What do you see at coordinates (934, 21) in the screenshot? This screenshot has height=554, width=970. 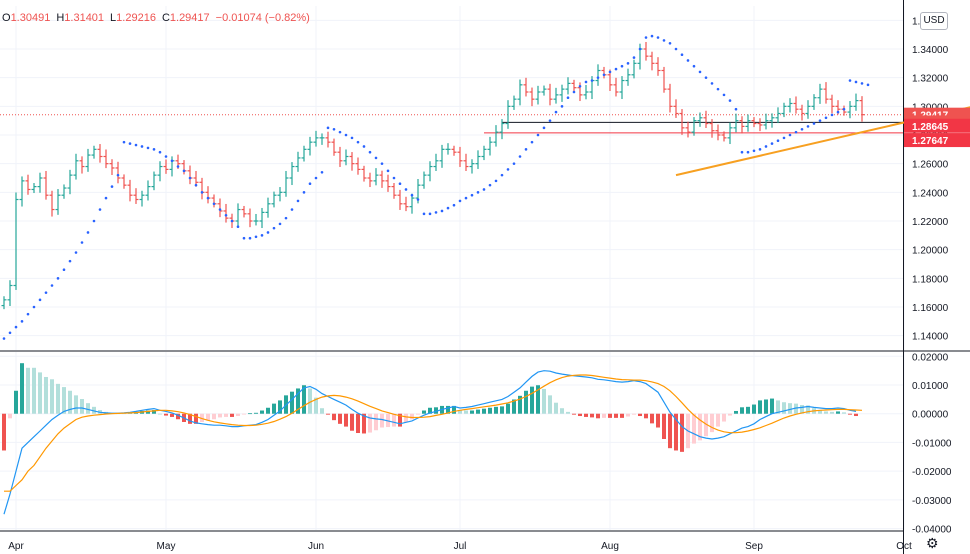 I see `currency-button: USD` at bounding box center [934, 21].